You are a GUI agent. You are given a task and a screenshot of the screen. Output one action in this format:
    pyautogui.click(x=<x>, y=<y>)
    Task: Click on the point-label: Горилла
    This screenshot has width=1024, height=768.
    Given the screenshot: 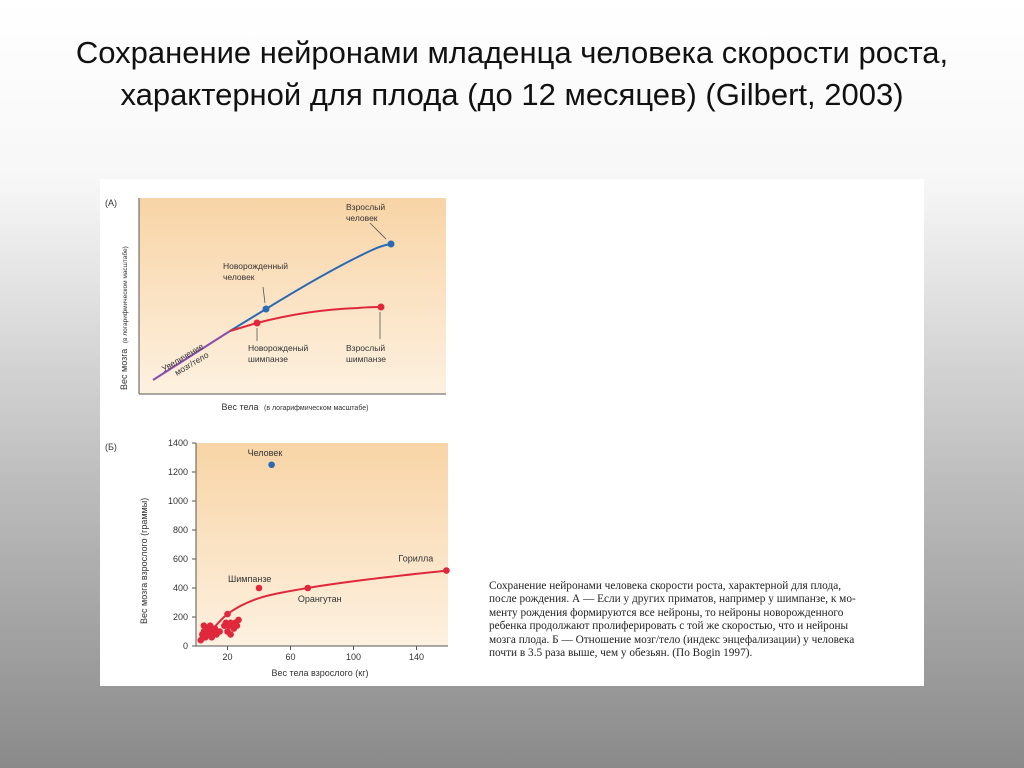 What is the action you would take?
    pyautogui.click(x=415, y=559)
    